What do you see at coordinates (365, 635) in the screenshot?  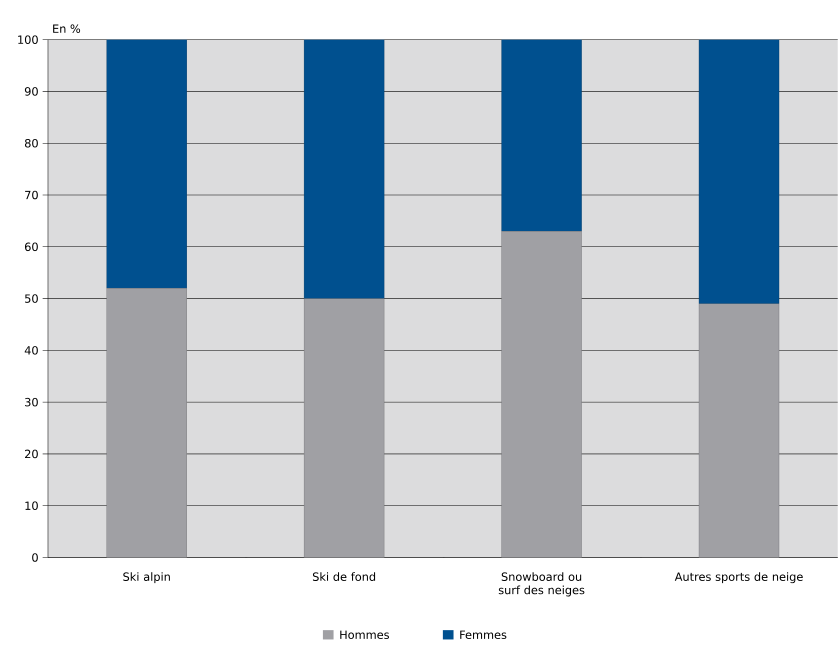 I see `legend-label: Hommes` at bounding box center [365, 635].